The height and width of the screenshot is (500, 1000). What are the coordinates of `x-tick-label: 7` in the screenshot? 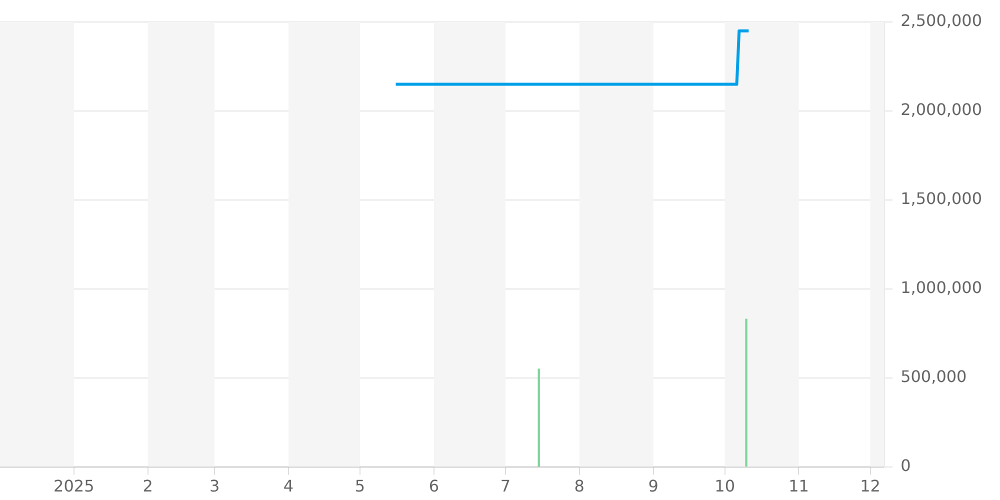 It's located at (505, 486).